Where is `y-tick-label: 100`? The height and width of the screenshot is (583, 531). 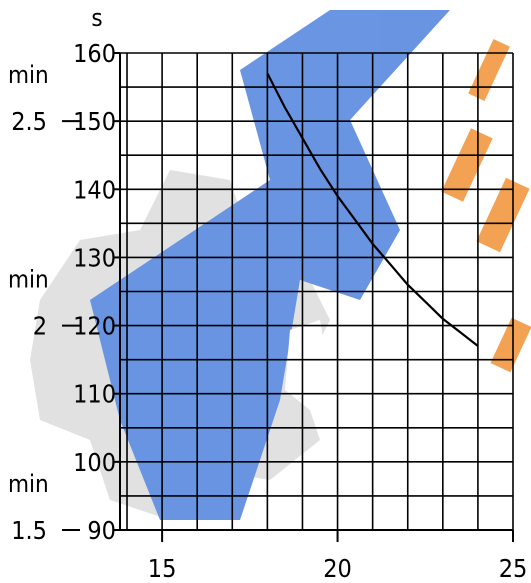
y-tick-label: 100 is located at coordinates (94, 462).